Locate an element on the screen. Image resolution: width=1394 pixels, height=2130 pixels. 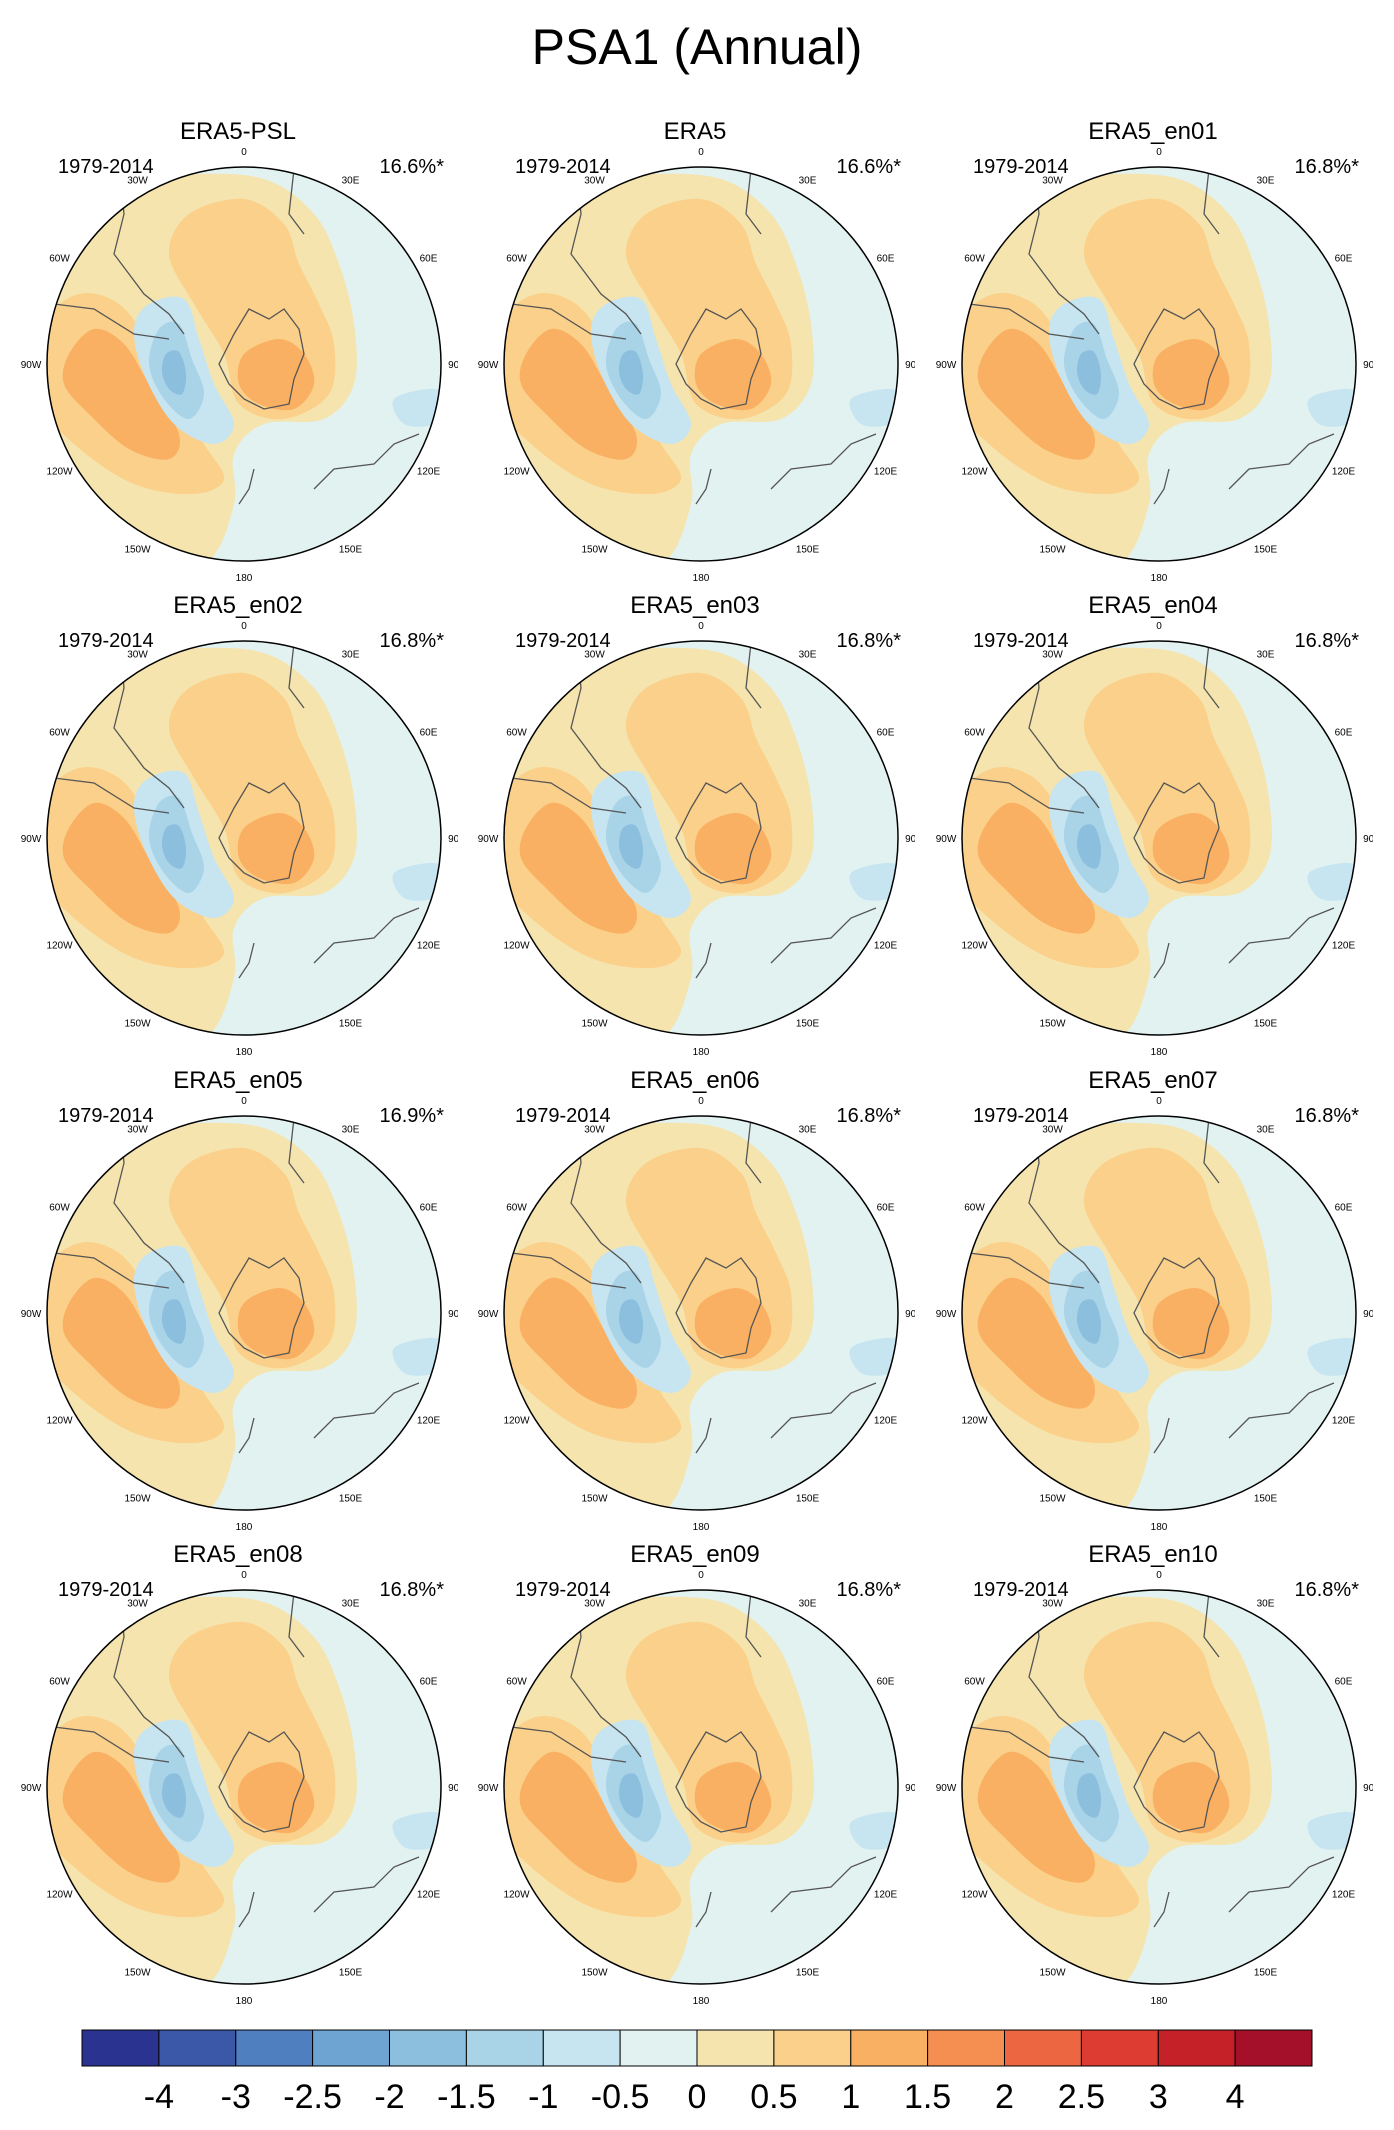
lon-label: 120W is located at coordinates (59, 1421).